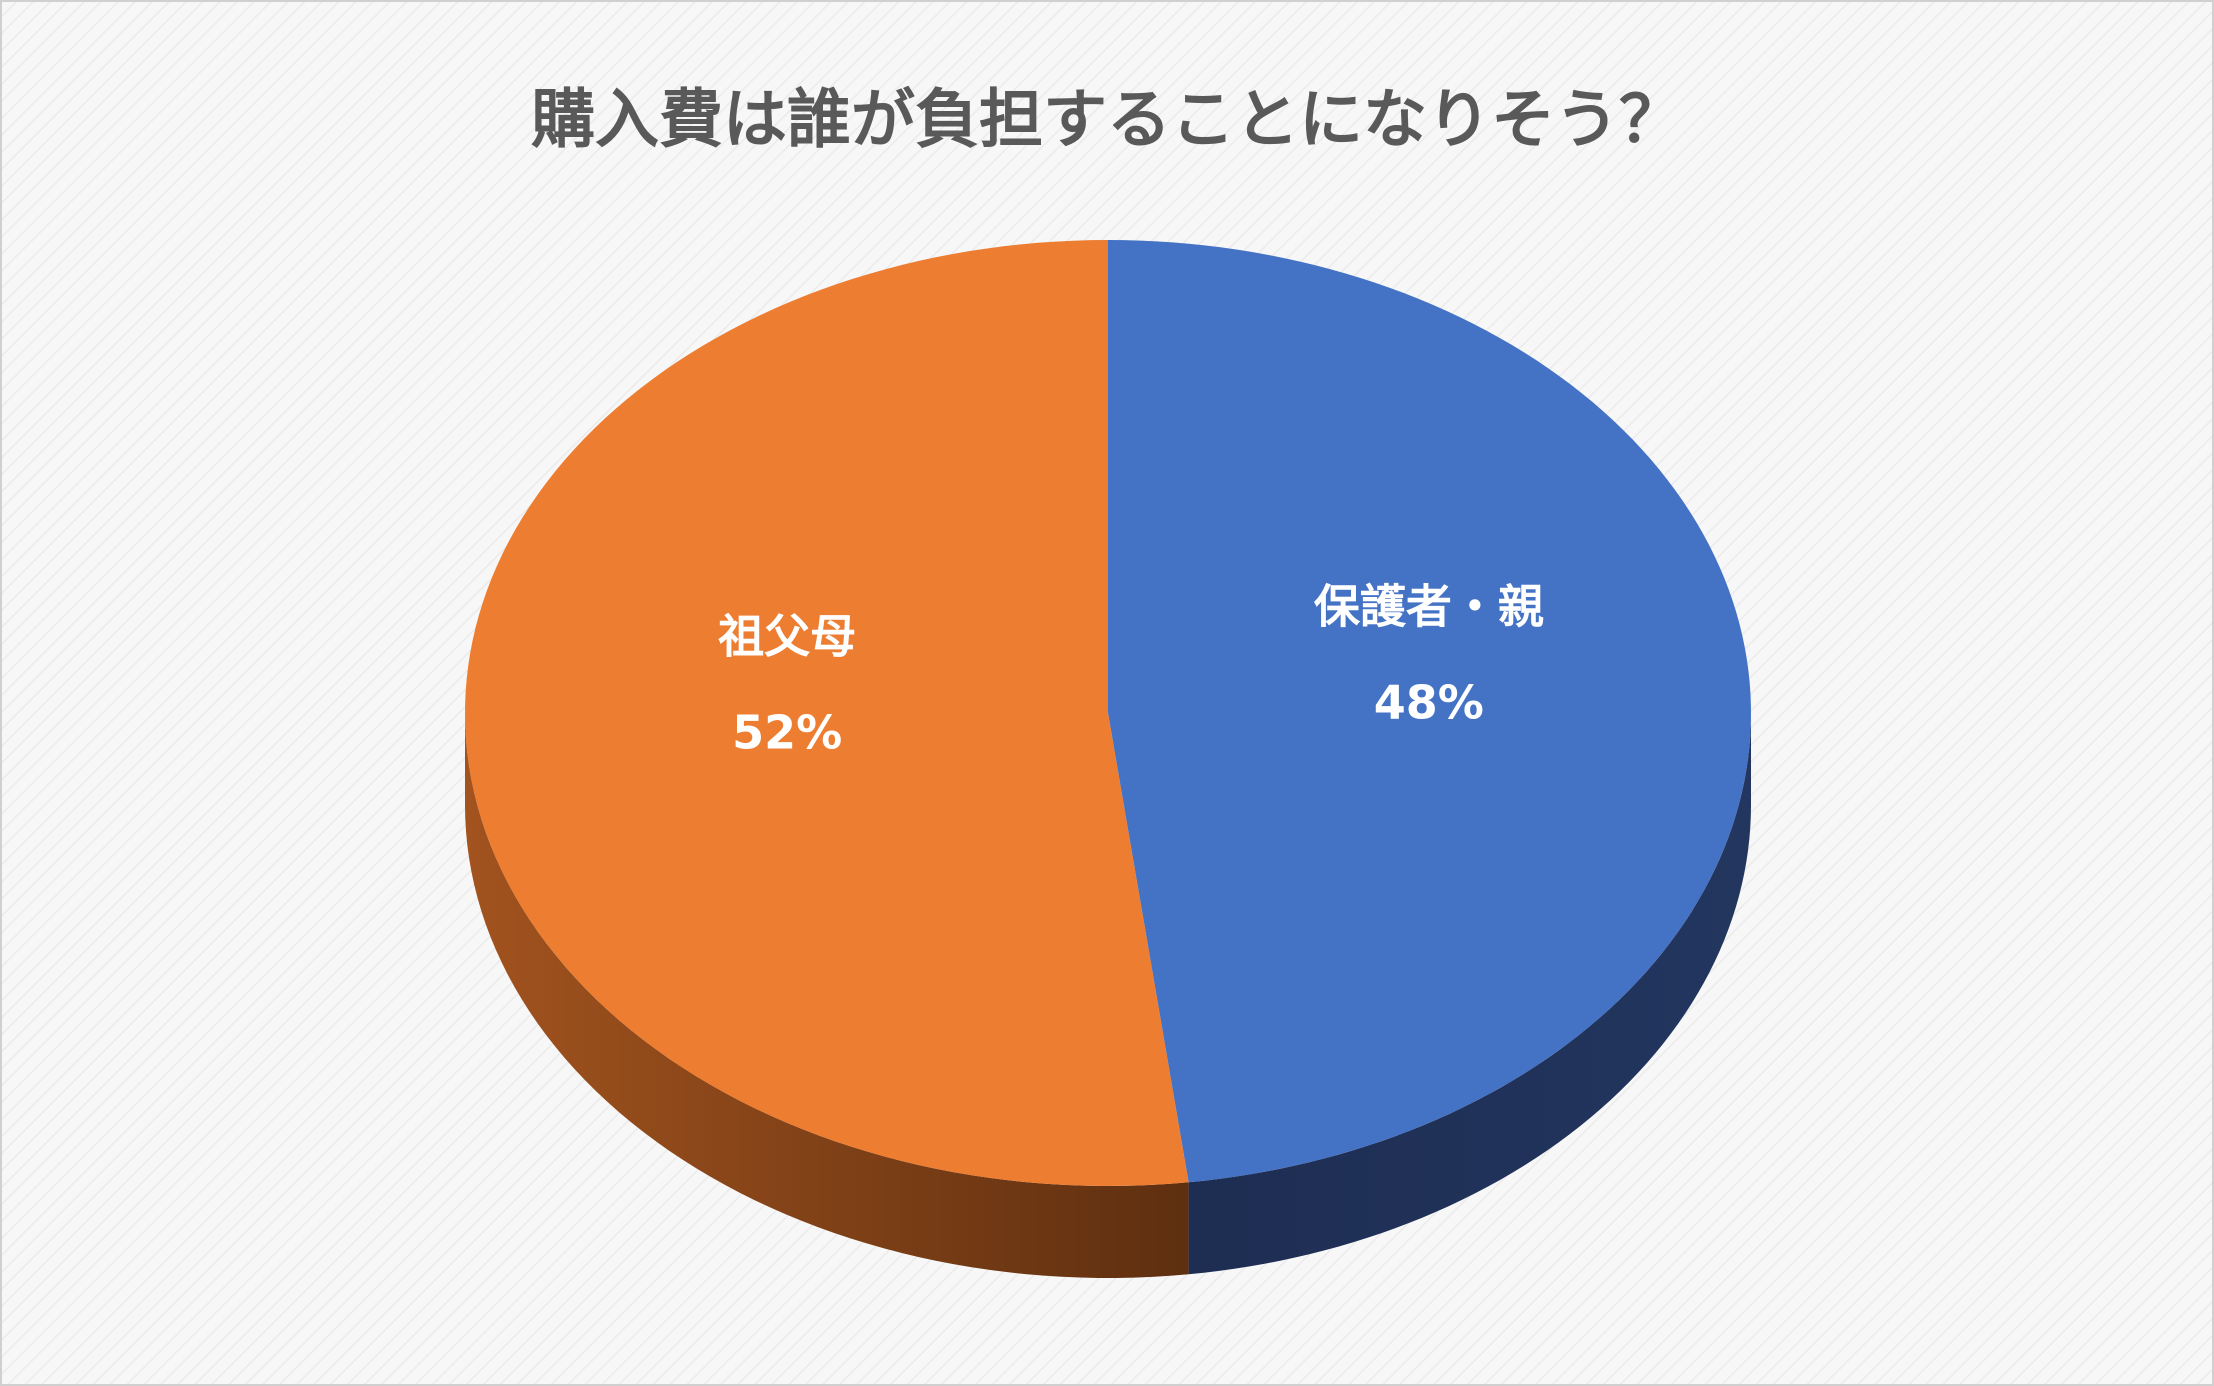 The height and width of the screenshot is (1386, 2214). Describe the element at coordinates (1429, 703) in the screenshot. I see `value-label: 48%` at that location.